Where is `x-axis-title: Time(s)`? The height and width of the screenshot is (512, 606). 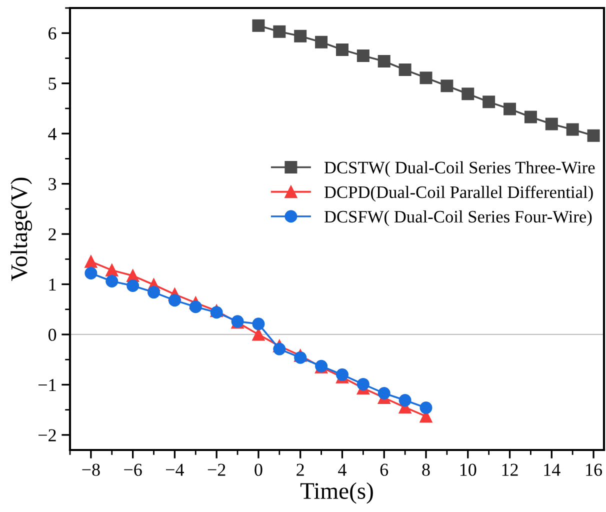 x-axis-title: Time(s) is located at coordinates (336, 493).